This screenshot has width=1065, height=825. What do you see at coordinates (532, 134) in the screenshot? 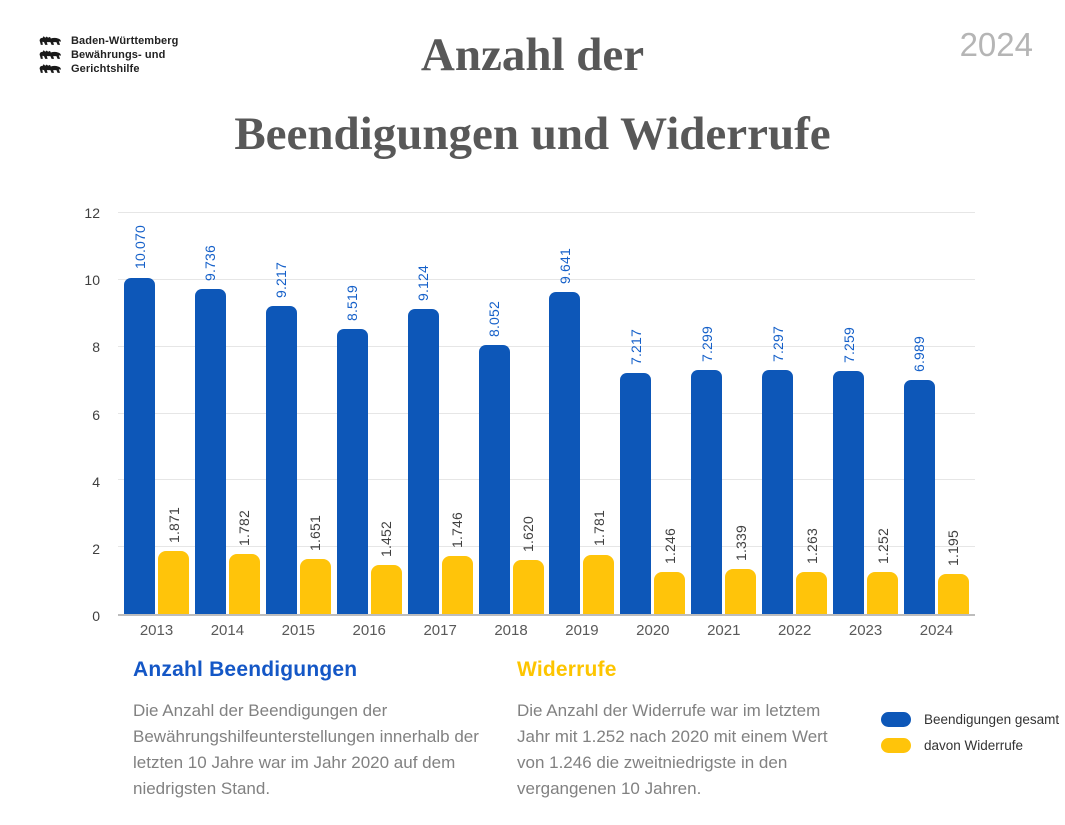
I see `page-title-line2: Beendigungen und Widerrufe` at bounding box center [532, 134].